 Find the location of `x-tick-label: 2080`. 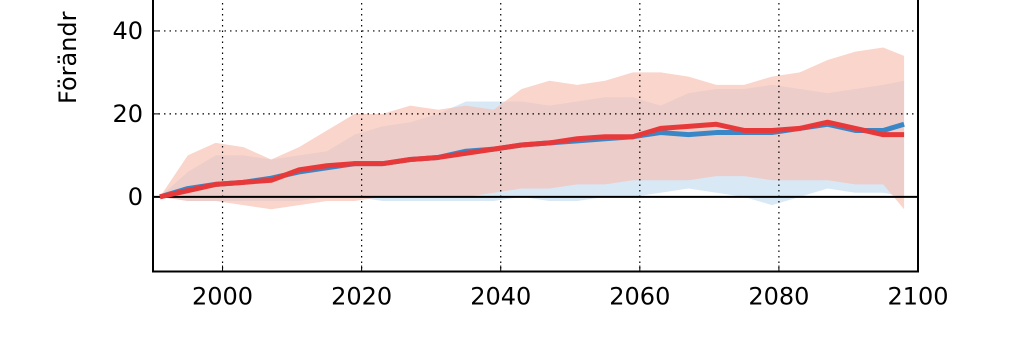

x-tick-label: 2080 is located at coordinates (778, 297).